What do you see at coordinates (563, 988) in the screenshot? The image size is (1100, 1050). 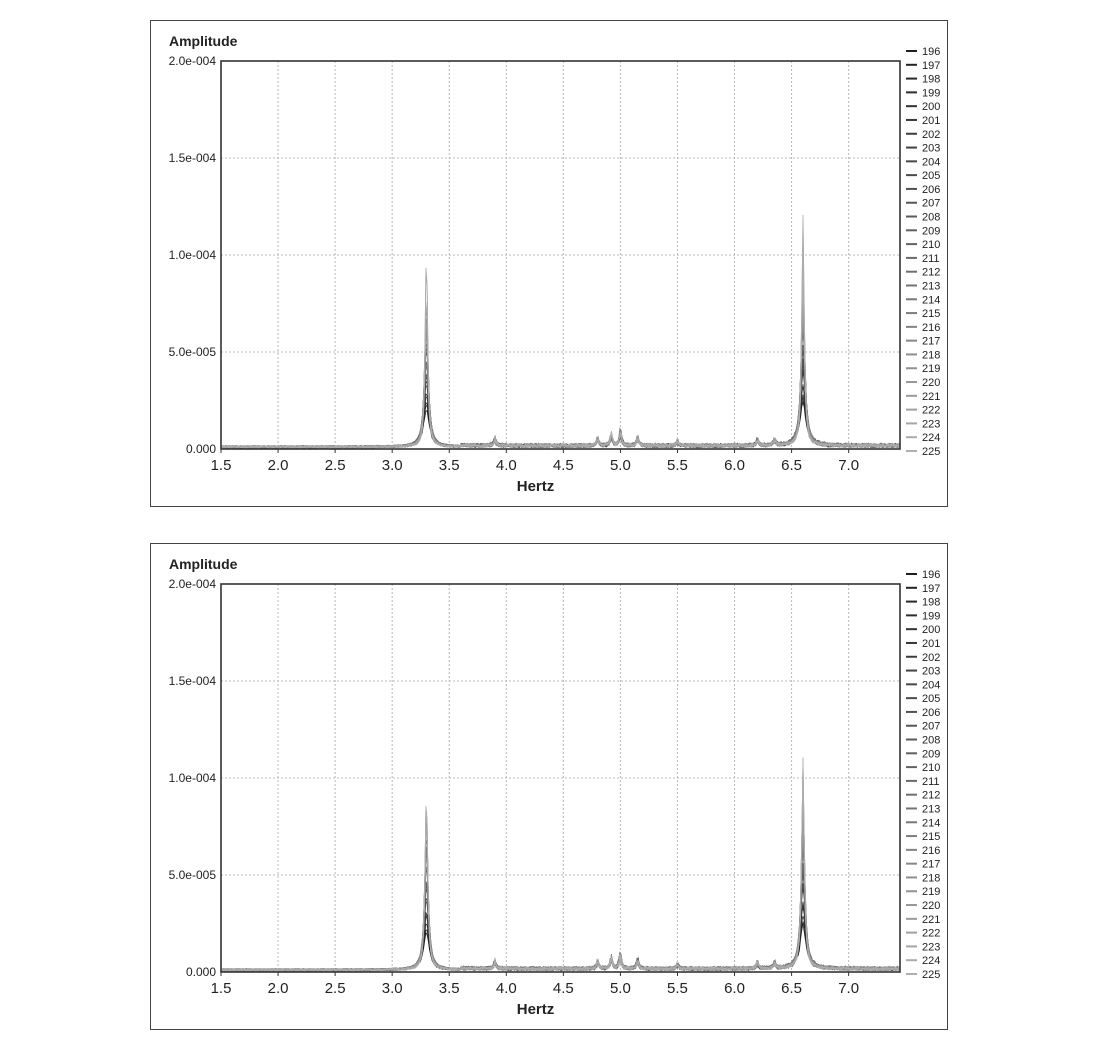 I see `x-tick-label: 4.5` at bounding box center [563, 988].